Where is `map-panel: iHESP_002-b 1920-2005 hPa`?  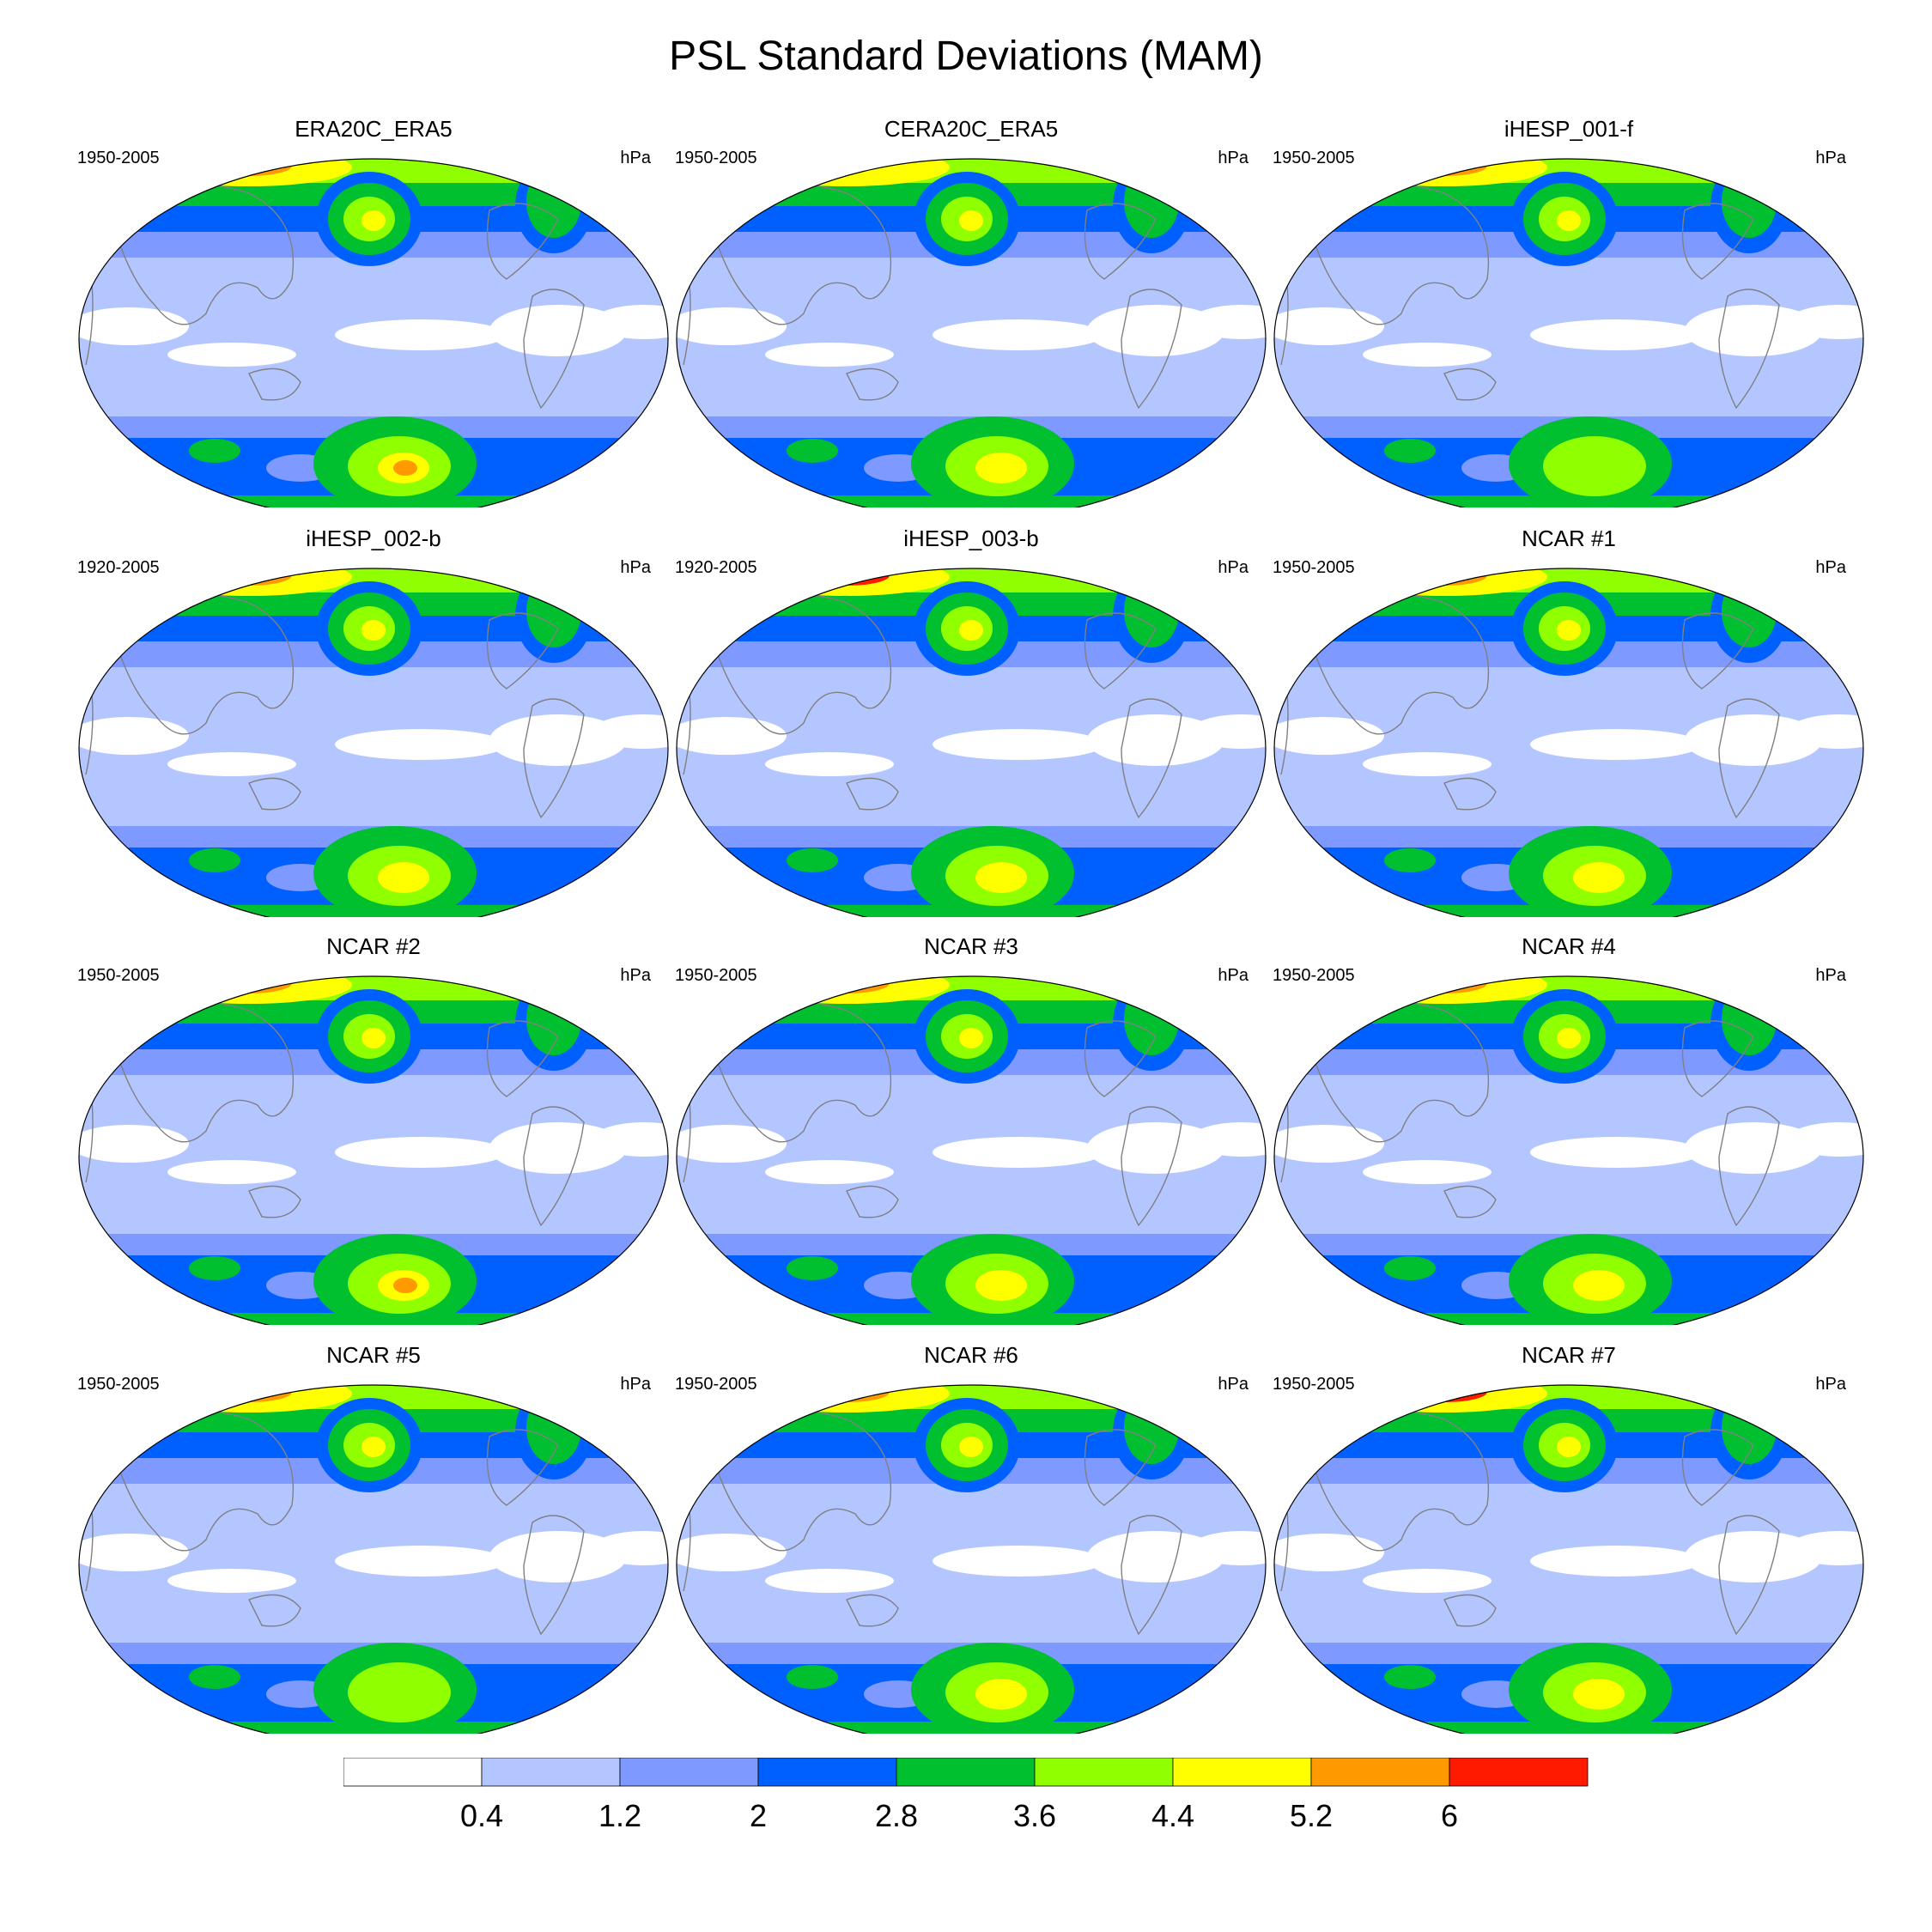
map-panel: iHESP_002-b 1920-2005 hPa is located at coordinates (374, 722).